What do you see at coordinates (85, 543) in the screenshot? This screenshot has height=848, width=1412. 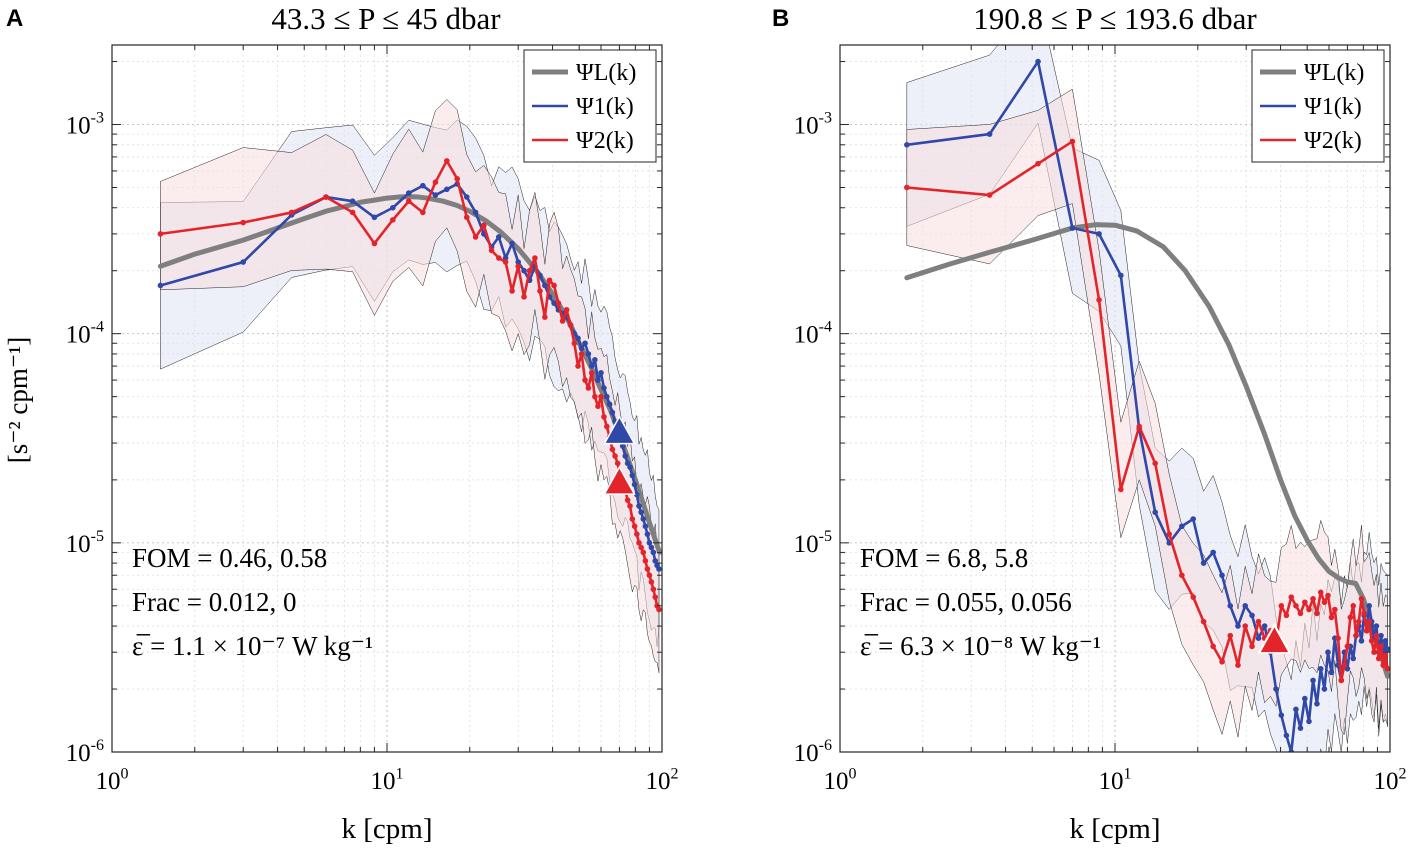 I see `y-tick-label: 10-5` at bounding box center [85, 543].